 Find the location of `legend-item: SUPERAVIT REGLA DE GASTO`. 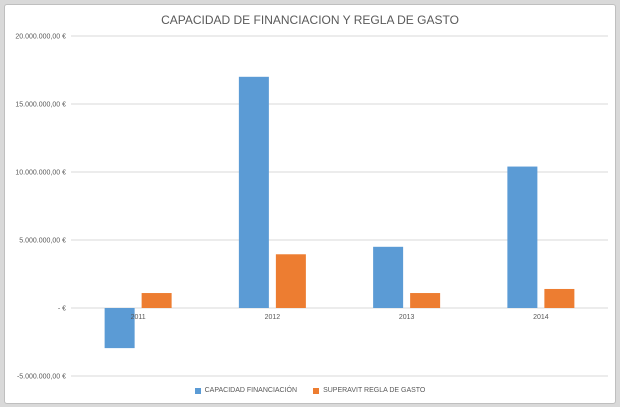

legend-item: SUPERAVIT REGLA DE GASTO is located at coordinates (369, 390).